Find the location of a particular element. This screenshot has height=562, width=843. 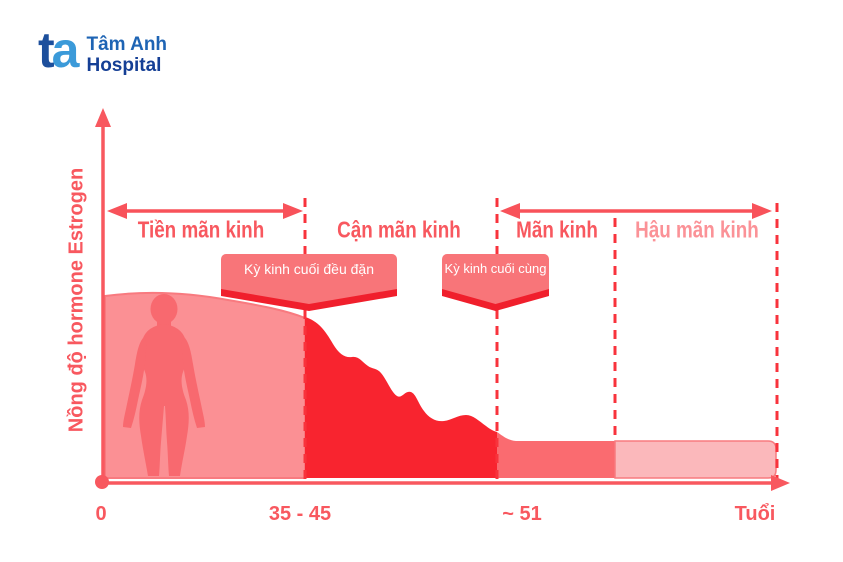

area-hau-man-kinh is located at coordinates (695, 459).